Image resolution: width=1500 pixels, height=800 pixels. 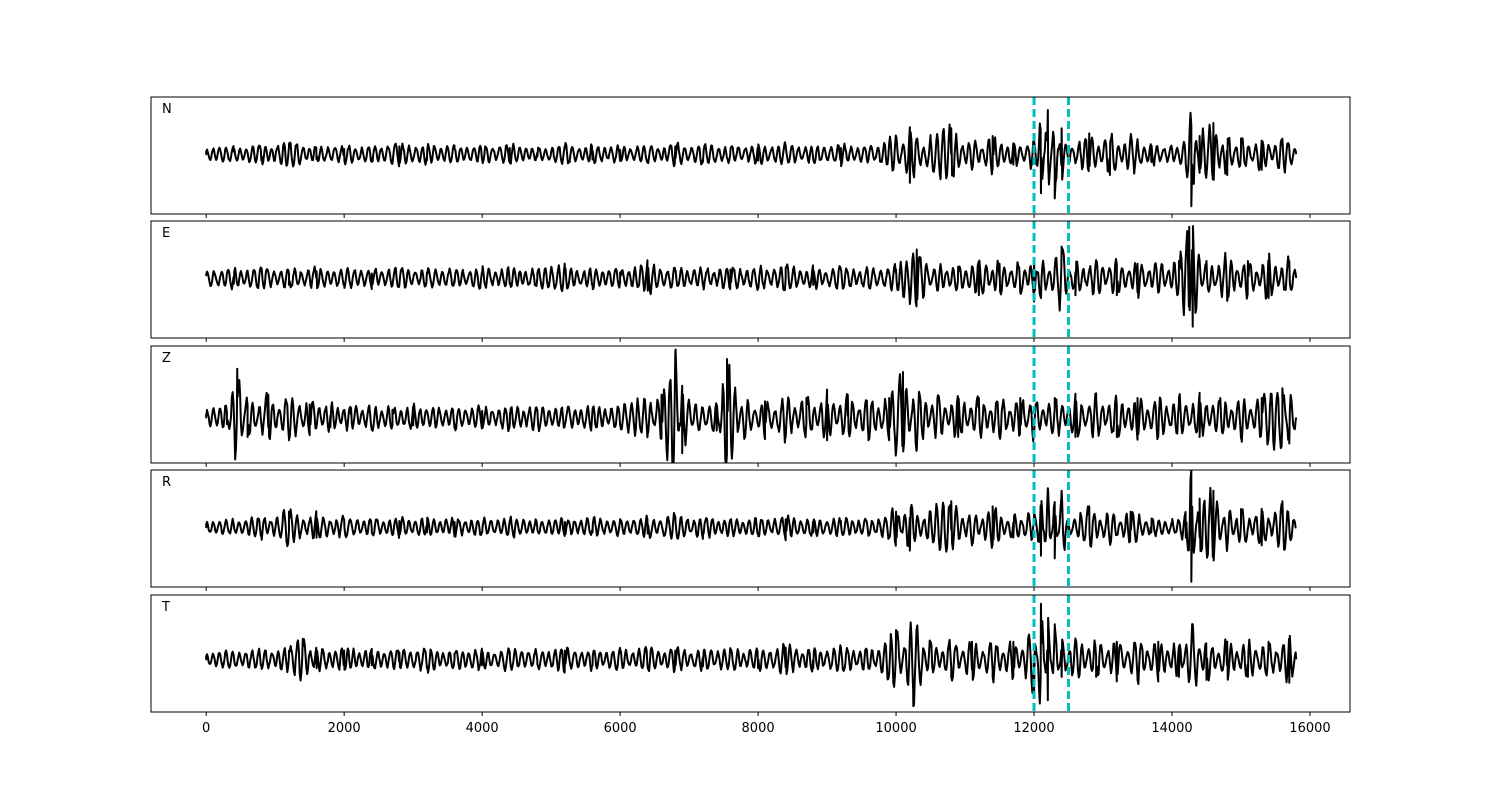 I want to click on trace-line-n, so click(x=751, y=158).